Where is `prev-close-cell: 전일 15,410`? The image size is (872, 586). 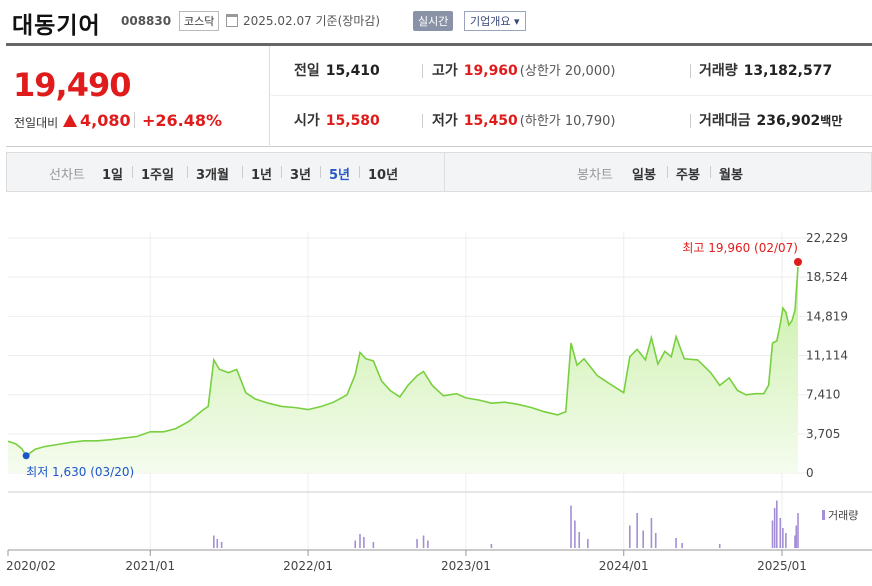 prev-close-cell: 전일 15,410 is located at coordinates (337, 71).